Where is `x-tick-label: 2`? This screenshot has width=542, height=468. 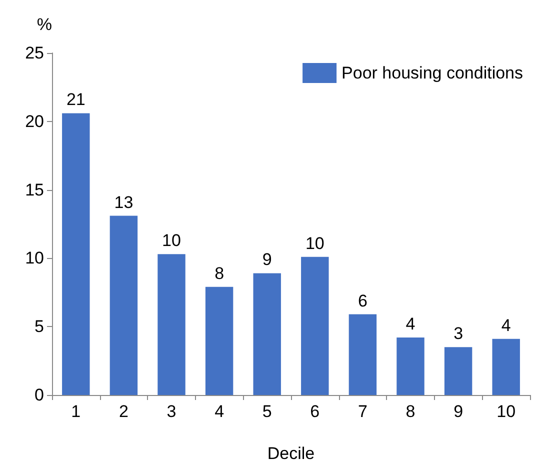
x-tick-label: 2 is located at coordinates (123, 411).